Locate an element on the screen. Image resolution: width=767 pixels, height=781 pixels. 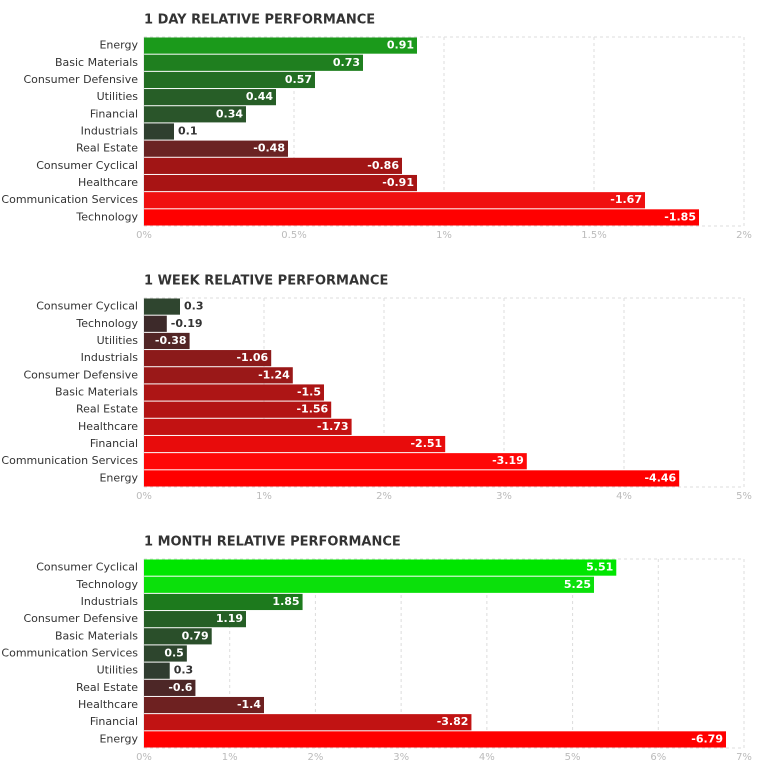
x-tick-label: 7% is located at coordinates (744, 757).